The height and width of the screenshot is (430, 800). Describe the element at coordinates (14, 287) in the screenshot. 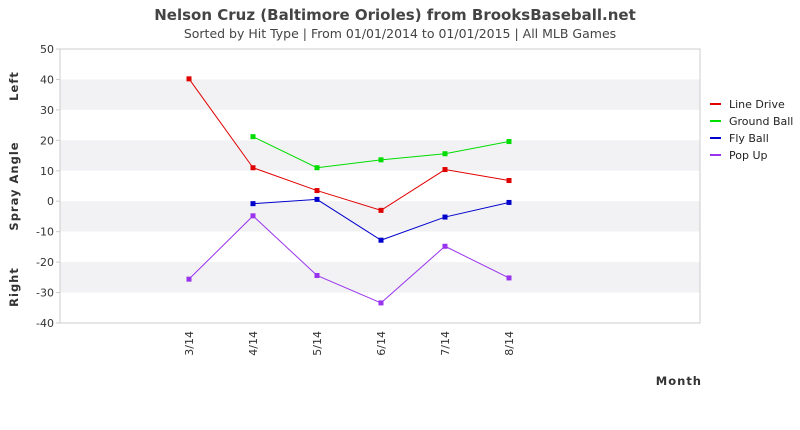

I see `y-axis-label-right: Right` at that location.